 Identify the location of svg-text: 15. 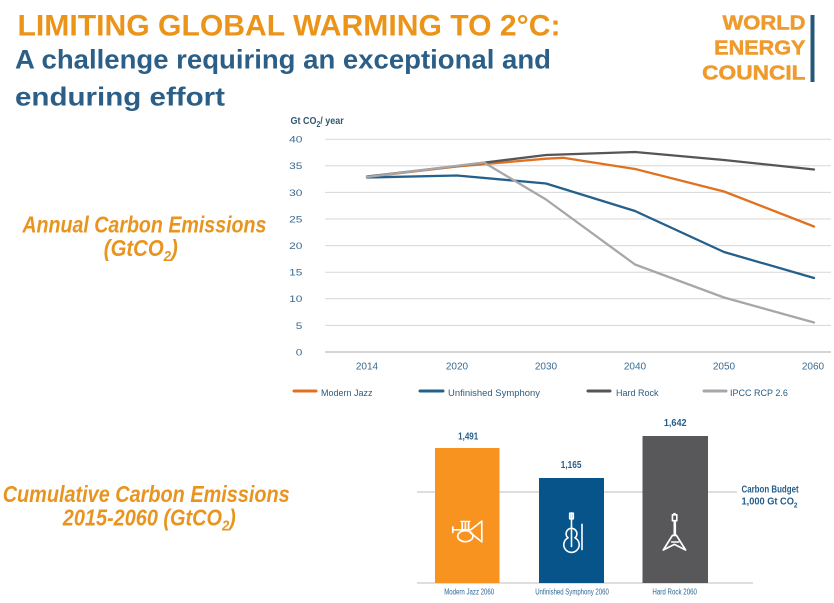
(295, 273).